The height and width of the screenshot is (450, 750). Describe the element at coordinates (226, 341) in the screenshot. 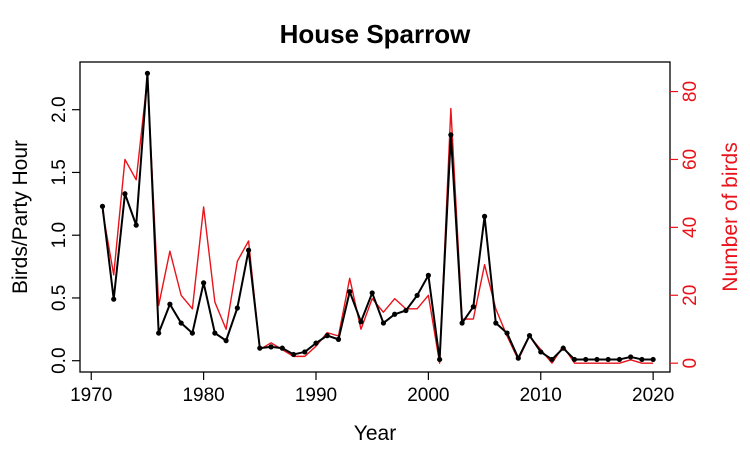

I see `data-point-1982` at that location.